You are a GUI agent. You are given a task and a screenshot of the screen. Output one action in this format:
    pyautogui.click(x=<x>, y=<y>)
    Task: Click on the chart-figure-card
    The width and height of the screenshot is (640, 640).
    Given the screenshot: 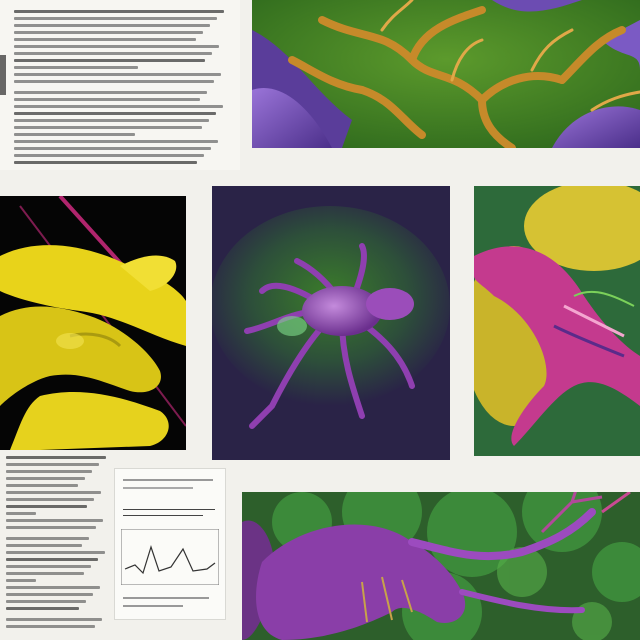 What is the action you would take?
    pyautogui.click(x=170, y=544)
    